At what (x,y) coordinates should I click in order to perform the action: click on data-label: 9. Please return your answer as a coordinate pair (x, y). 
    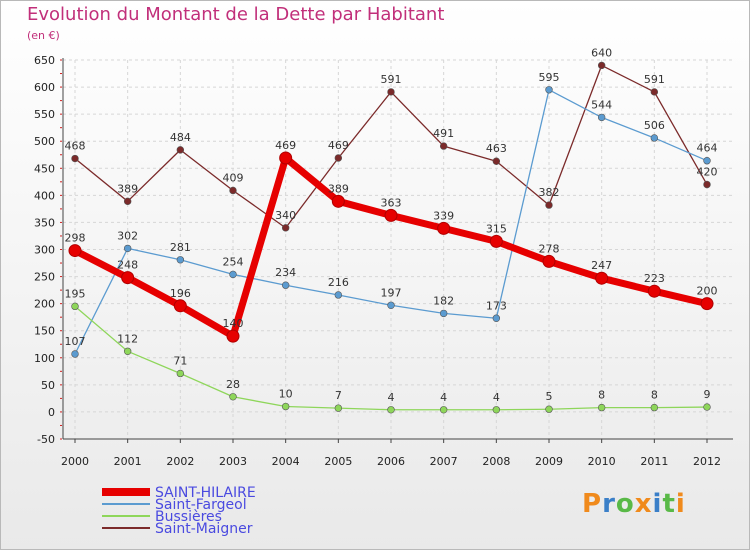
    Looking at the image, I should click on (707, 394).